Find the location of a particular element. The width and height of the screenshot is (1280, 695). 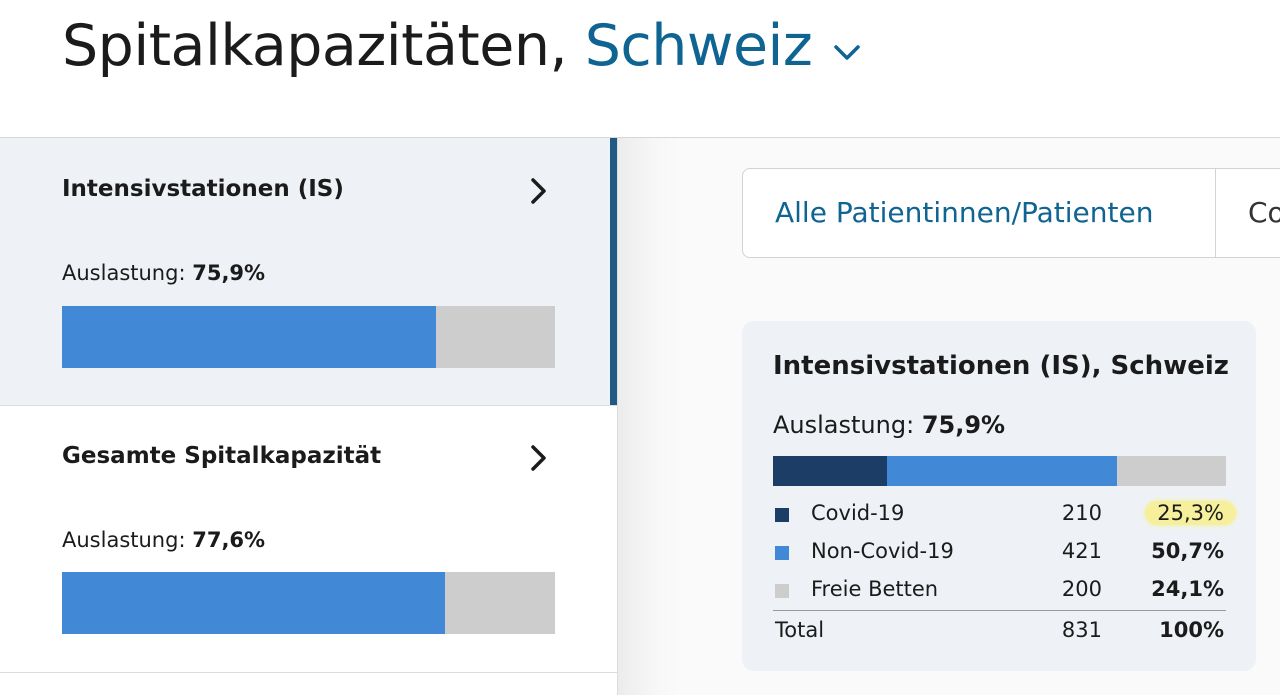

total-count: 831 is located at coordinates (1081, 630).